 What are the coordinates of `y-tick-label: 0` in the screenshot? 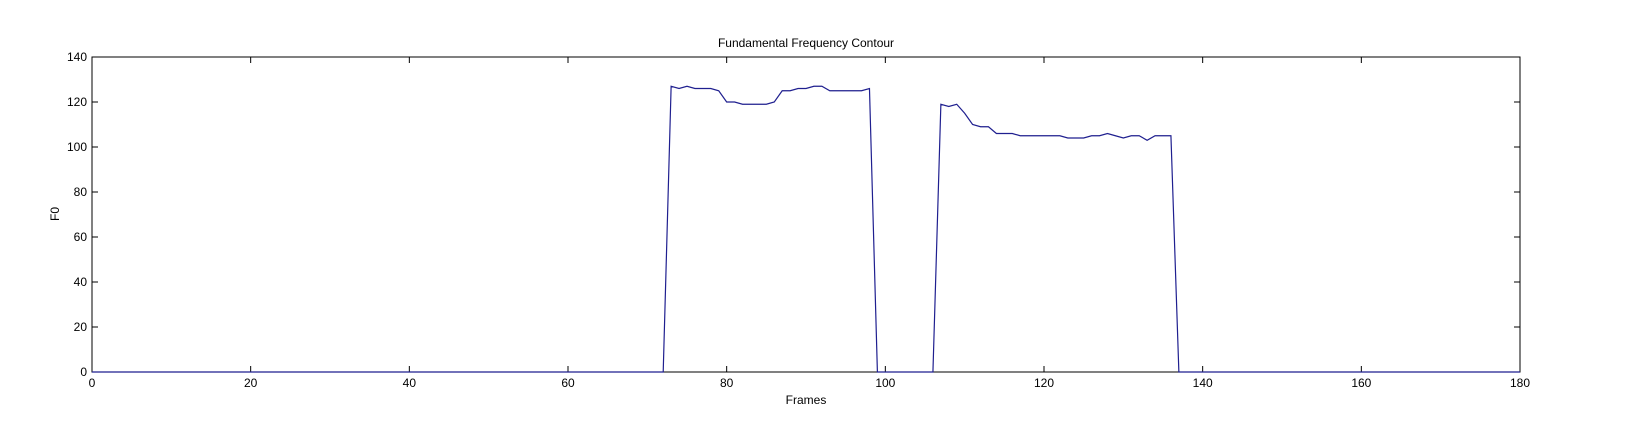 It's located at (83, 372).